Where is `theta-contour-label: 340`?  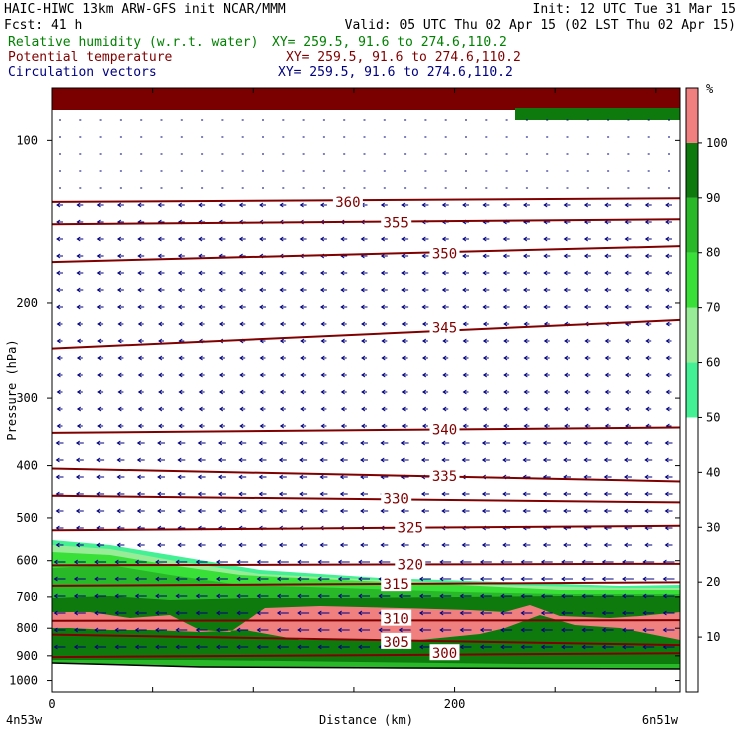 theta-contour-label: 340 is located at coordinates (444, 431).